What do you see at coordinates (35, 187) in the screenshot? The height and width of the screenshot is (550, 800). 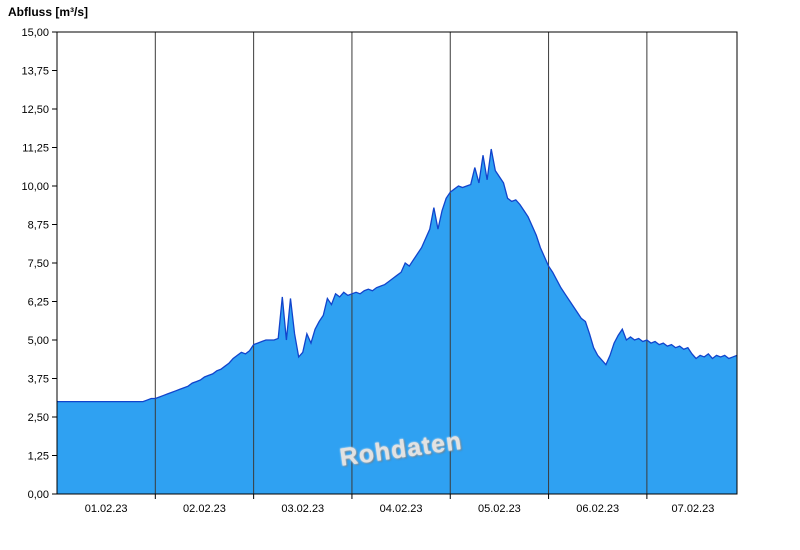 I see `y-tick-label: 10,00` at bounding box center [35, 187].